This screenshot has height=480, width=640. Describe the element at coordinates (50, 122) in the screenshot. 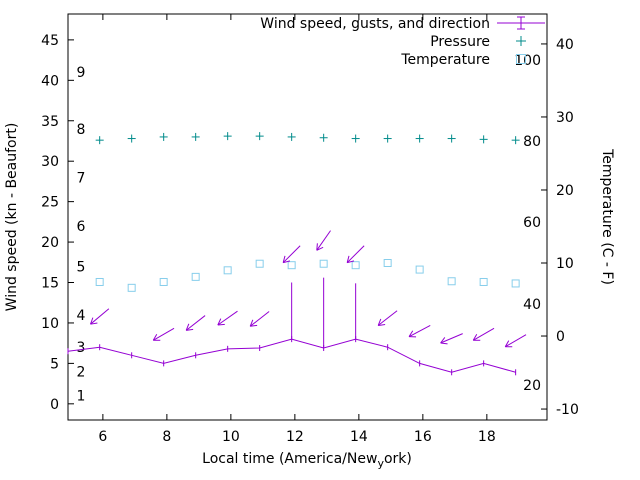

I see `y-left-tick-label: 35` at that location.